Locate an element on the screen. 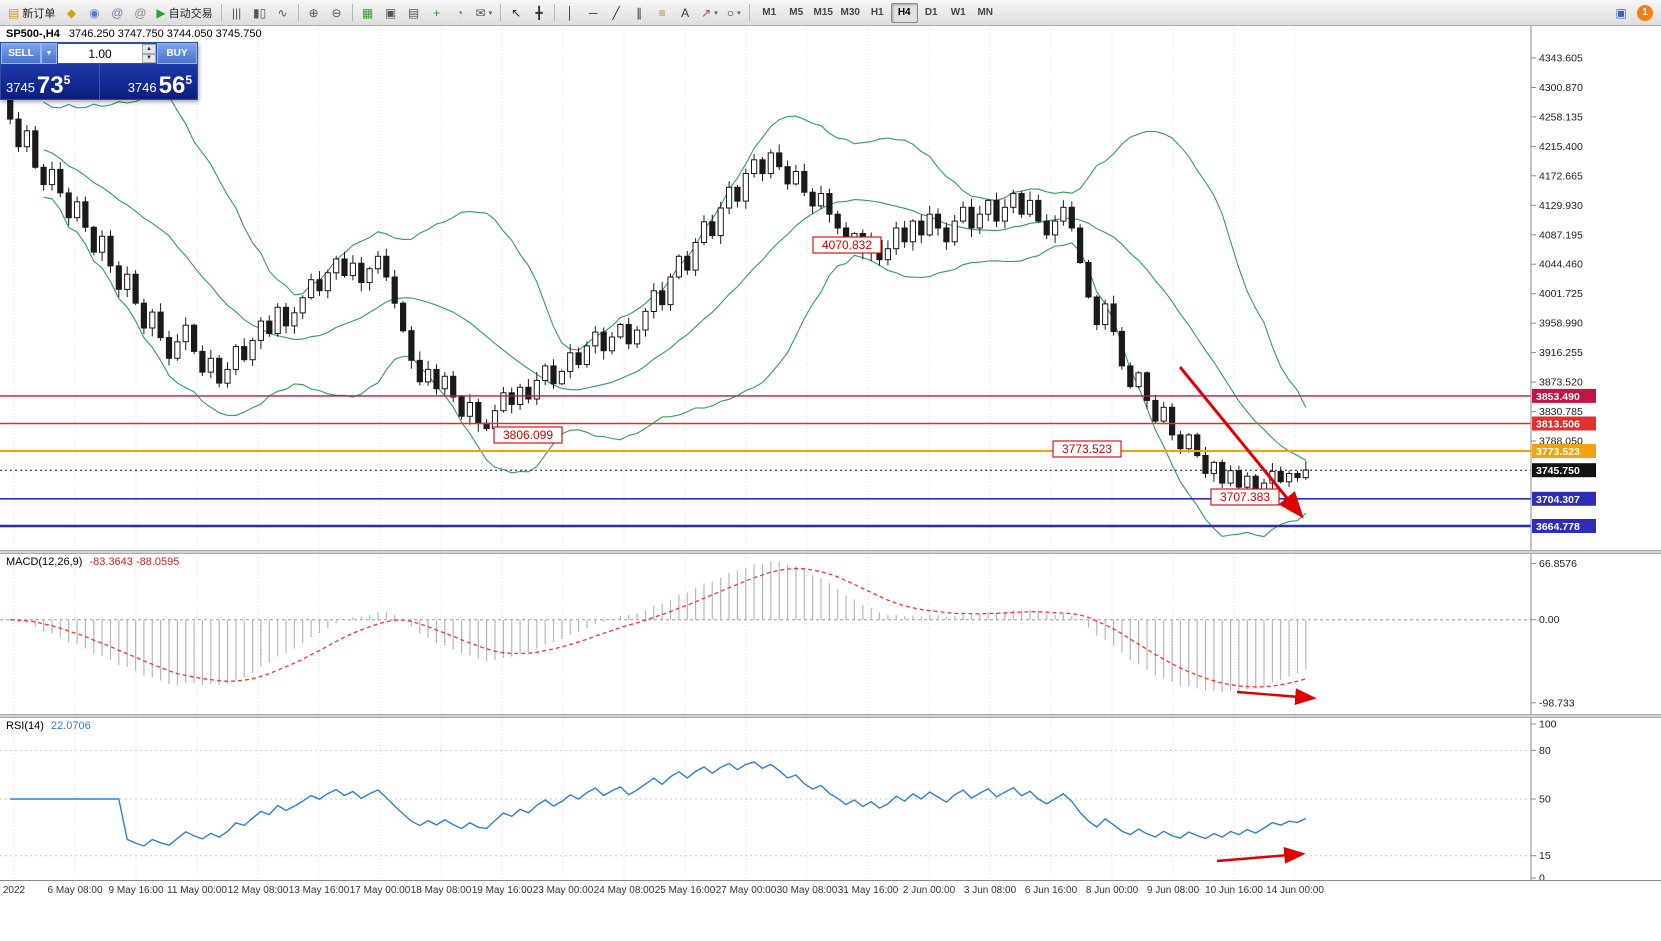  svg-text: 0 is located at coordinates (1542, 877).